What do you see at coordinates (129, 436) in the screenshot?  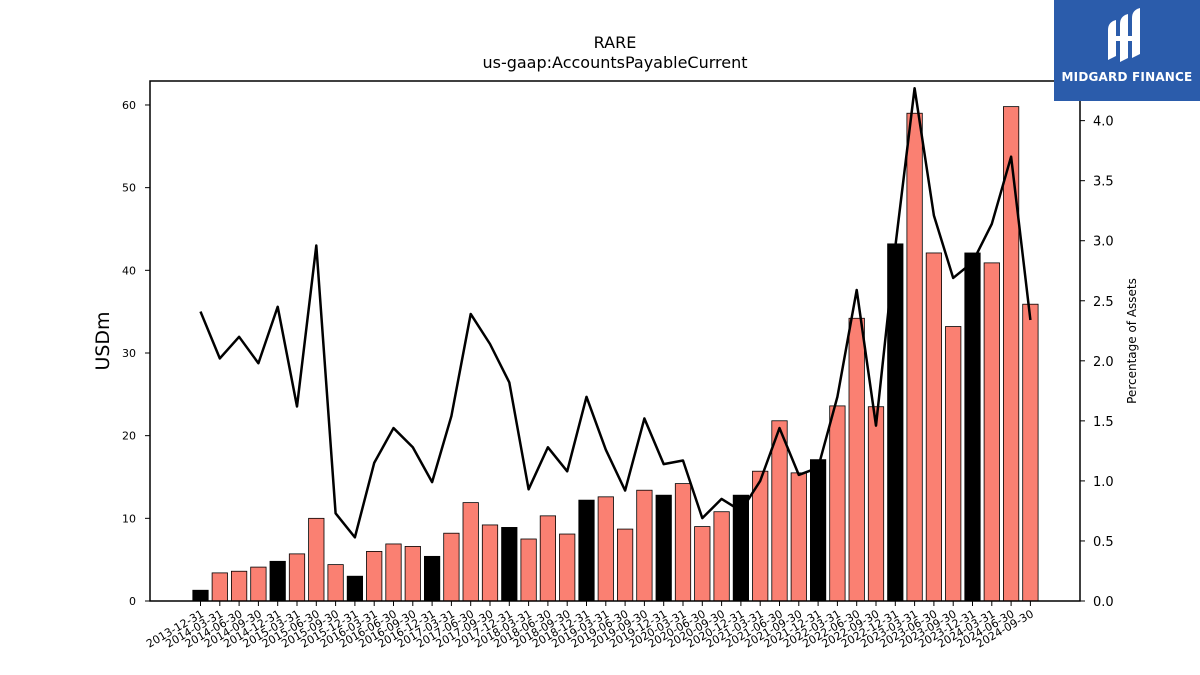 I see `y-tick-label-20: 20` at bounding box center [129, 436].